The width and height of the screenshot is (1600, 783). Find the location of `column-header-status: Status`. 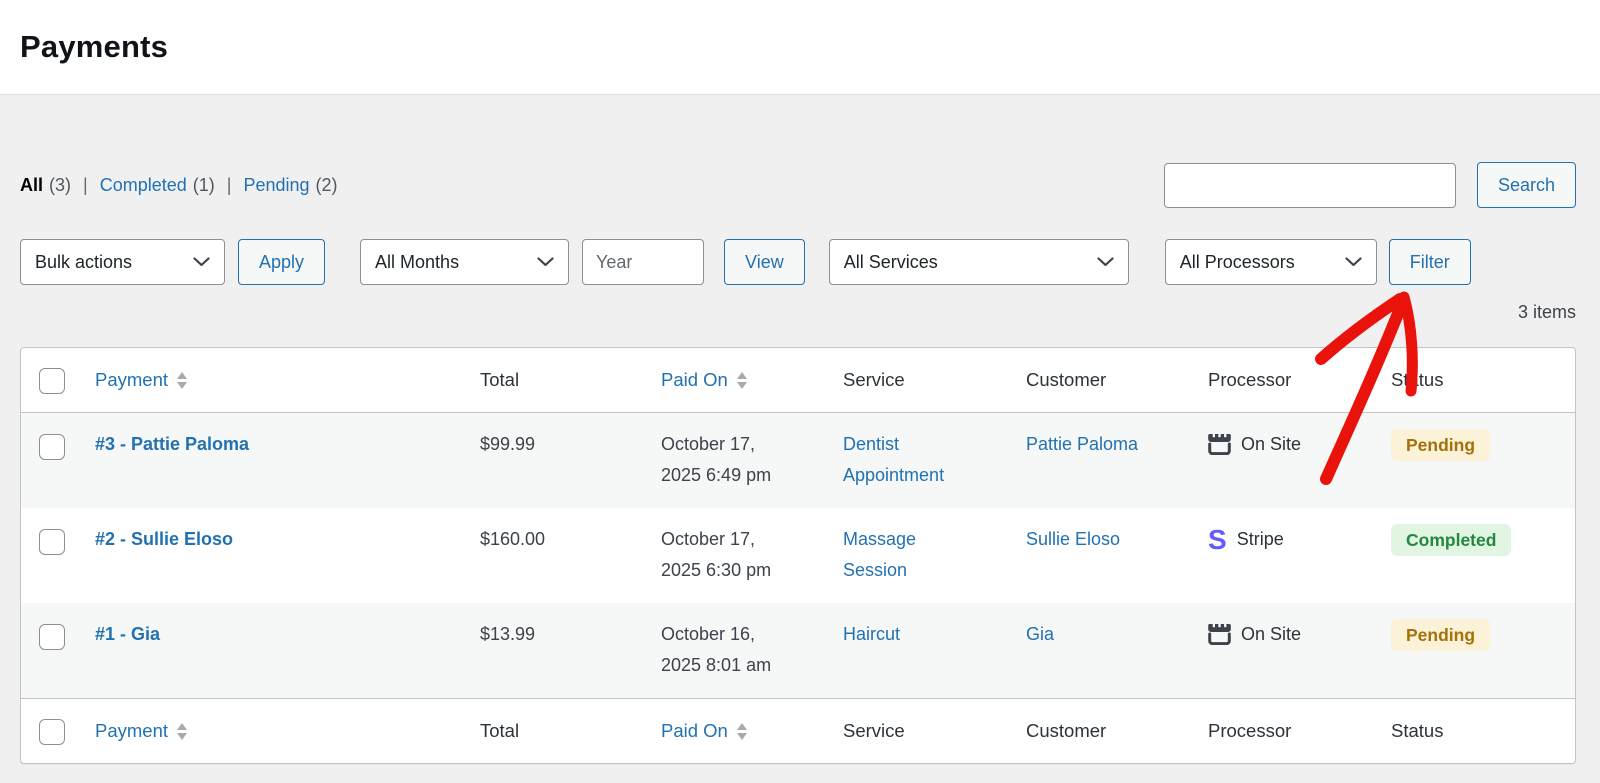

column-header-status: Status is located at coordinates (1477, 380).